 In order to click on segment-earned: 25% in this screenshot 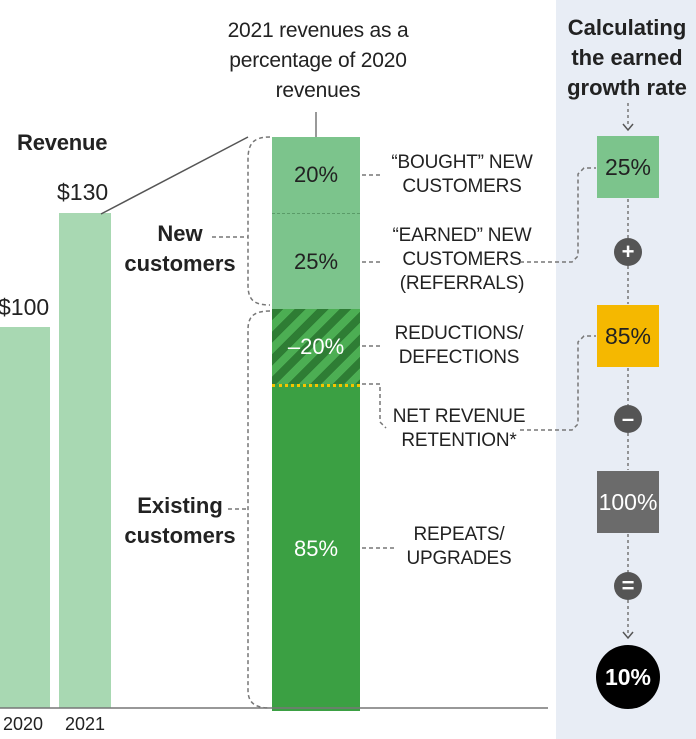, I will do `click(316, 261)`.